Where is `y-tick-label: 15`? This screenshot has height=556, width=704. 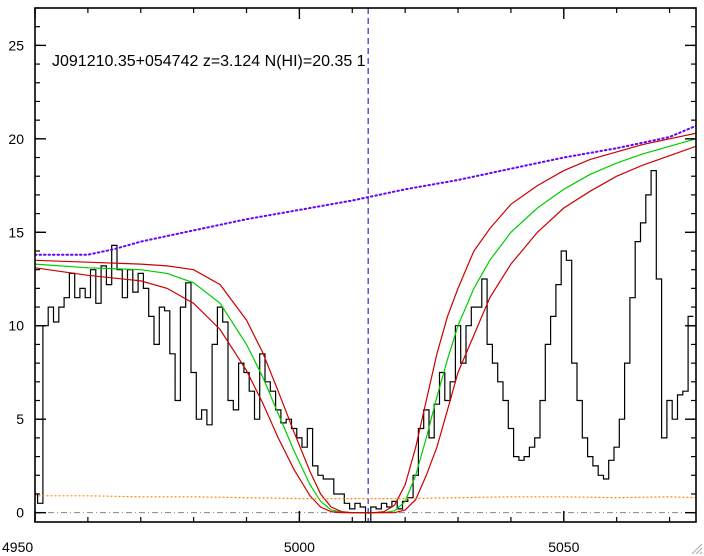
y-tick-label: 15 is located at coordinates (16, 232).